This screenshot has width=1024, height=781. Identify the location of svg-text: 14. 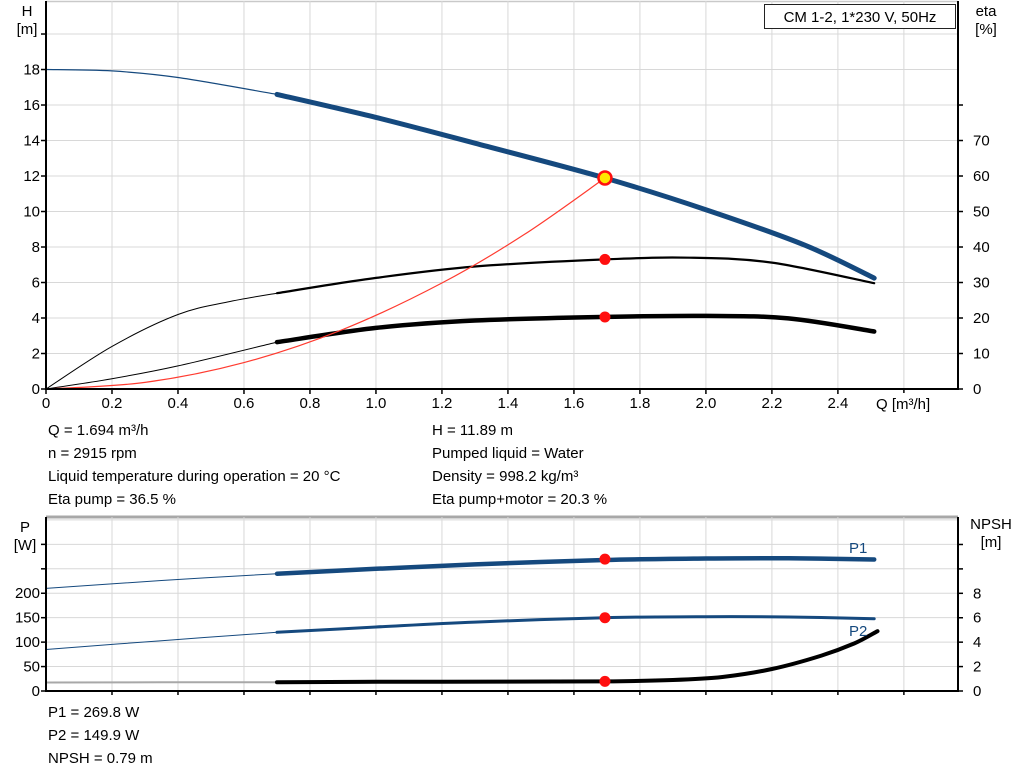
(31, 141).